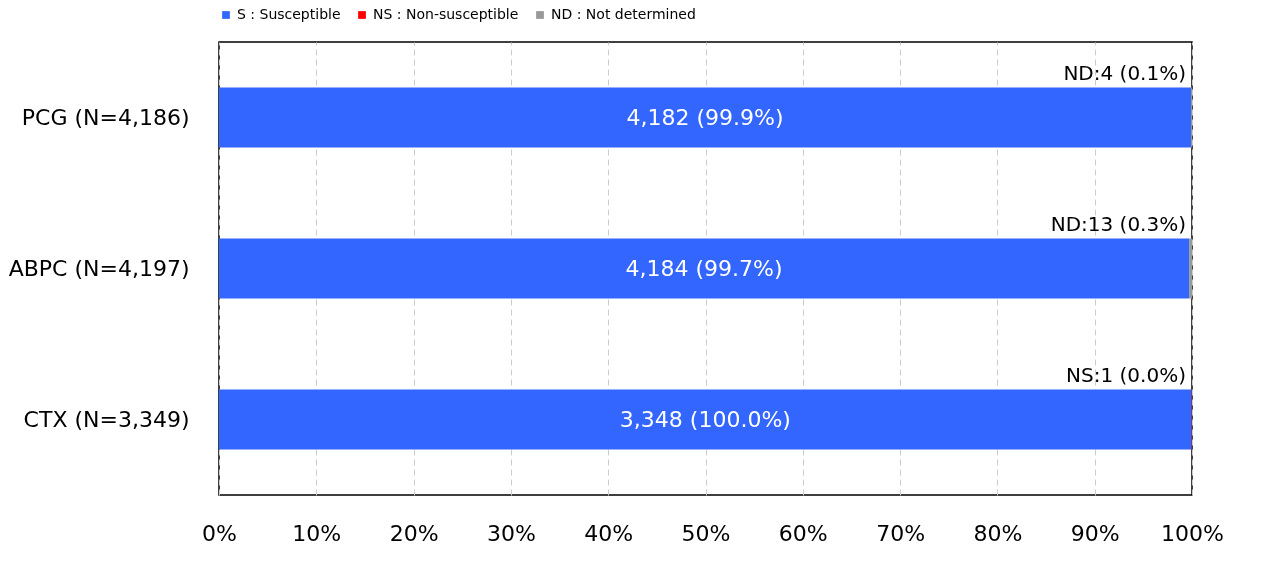 The width and height of the screenshot is (1275, 571). I want to click on x-tick-label: 30%, so click(511, 533).